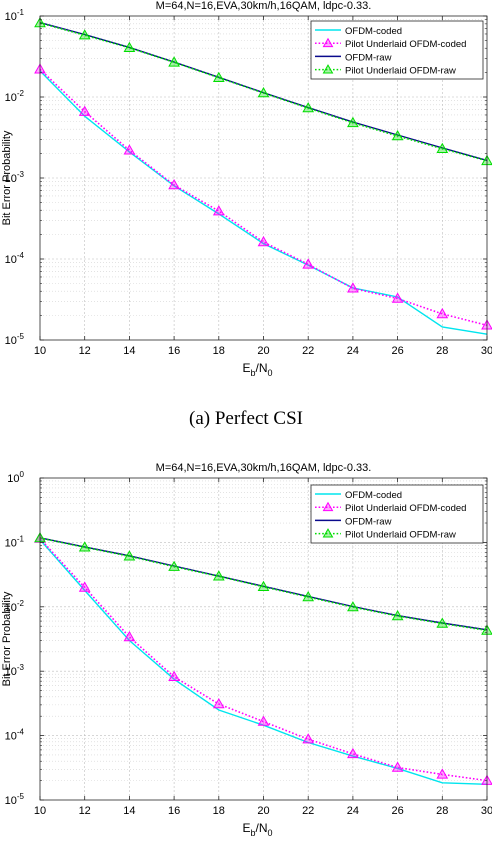 This screenshot has width=492, height=847. What do you see at coordinates (22, 474) in the screenshot?
I see `y-tick-exponent: 0` at bounding box center [22, 474].